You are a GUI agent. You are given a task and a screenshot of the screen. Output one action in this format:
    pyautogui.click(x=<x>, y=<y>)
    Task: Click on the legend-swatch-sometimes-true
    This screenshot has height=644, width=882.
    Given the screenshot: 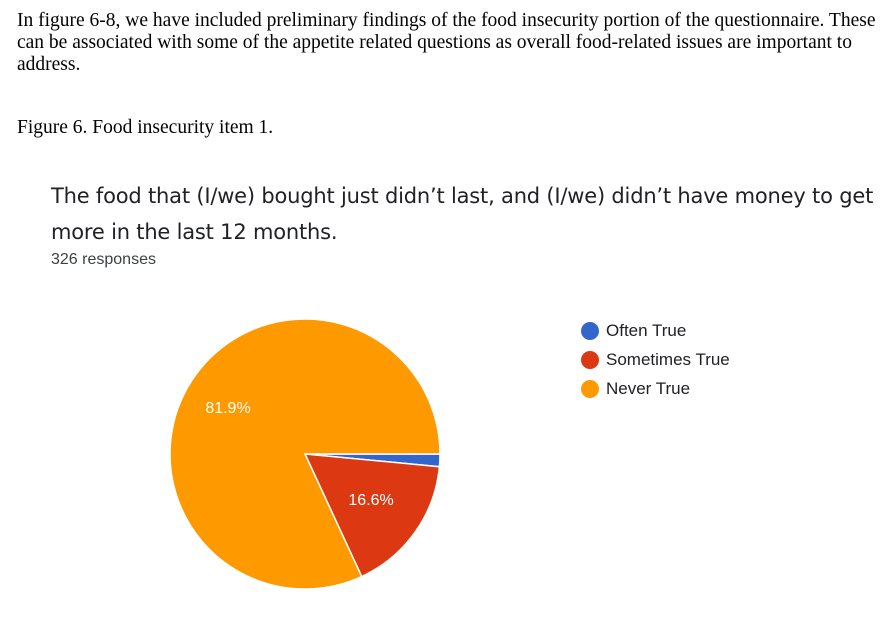 What is the action you would take?
    pyautogui.click(x=590, y=359)
    